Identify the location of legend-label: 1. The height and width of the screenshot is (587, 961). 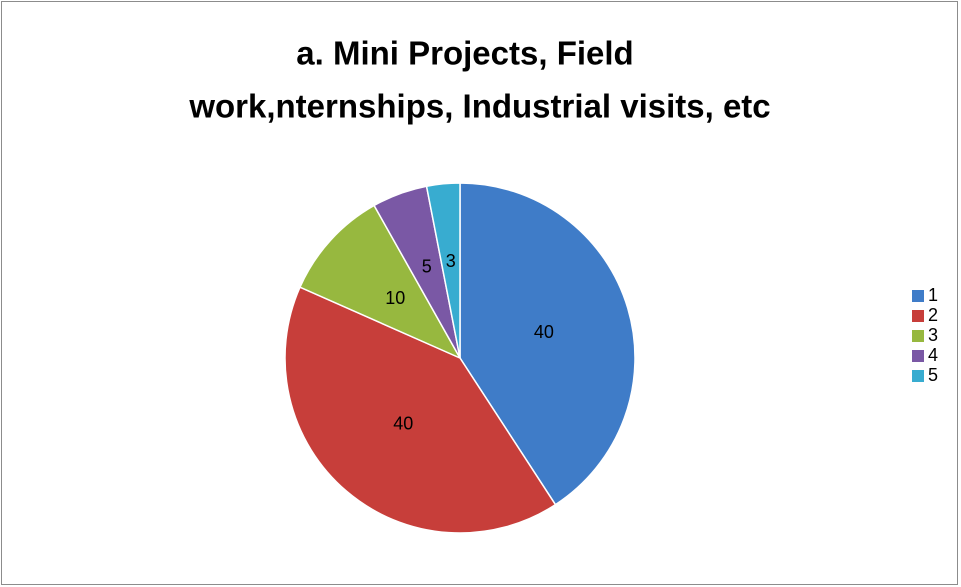
(933, 295).